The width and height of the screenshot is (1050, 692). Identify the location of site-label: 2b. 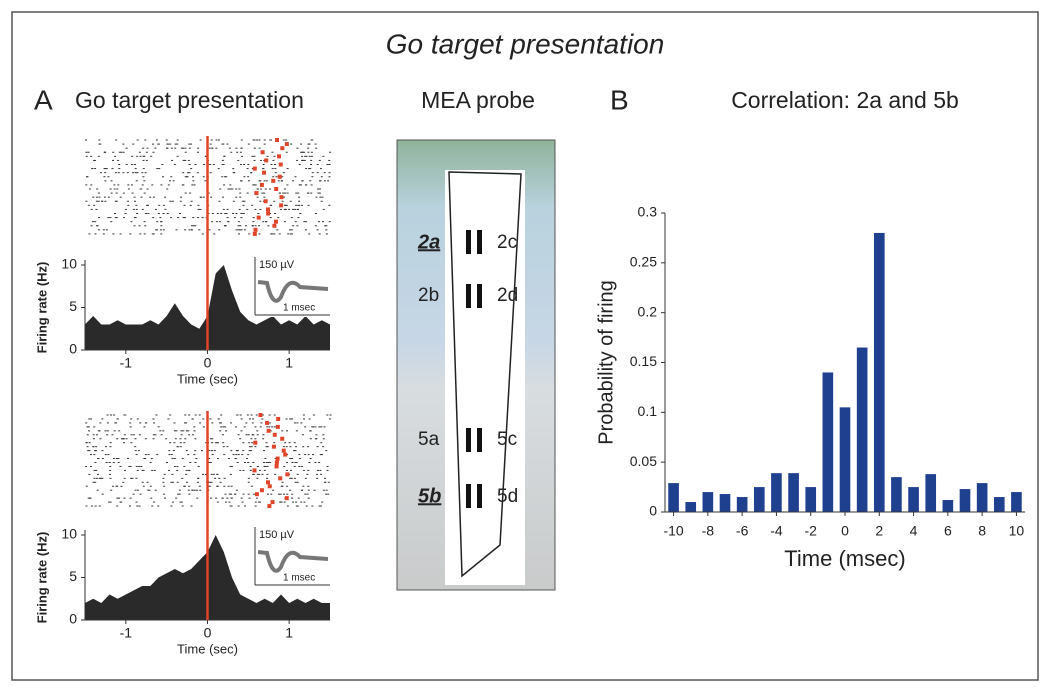
(428, 295).